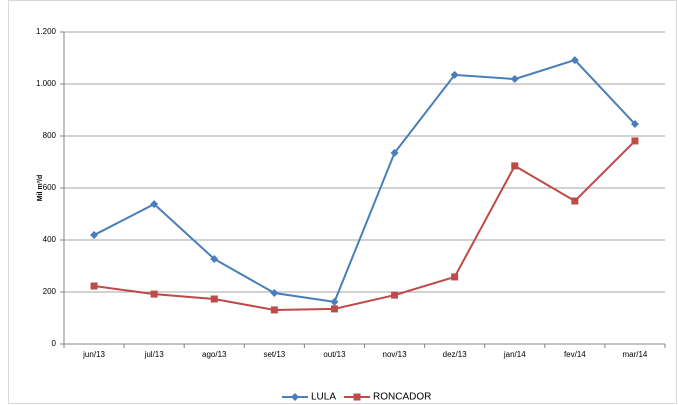  What do you see at coordinates (50, 291) in the screenshot?
I see `y-tick-label: 200` at bounding box center [50, 291].